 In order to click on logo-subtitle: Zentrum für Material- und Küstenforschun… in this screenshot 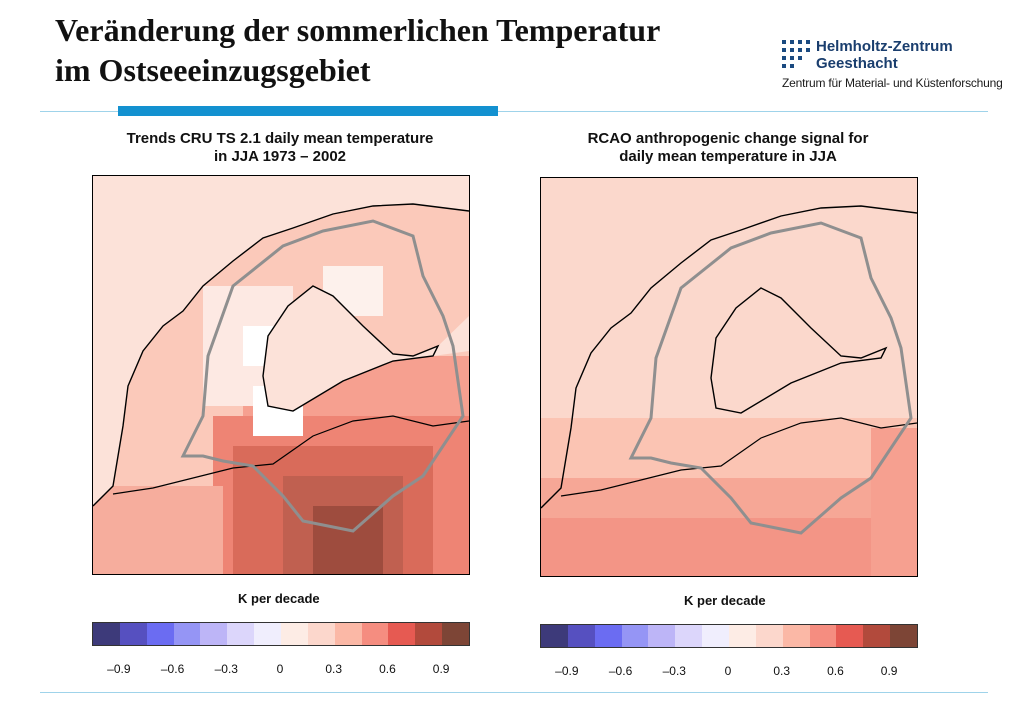, I will do `click(892, 83)`.